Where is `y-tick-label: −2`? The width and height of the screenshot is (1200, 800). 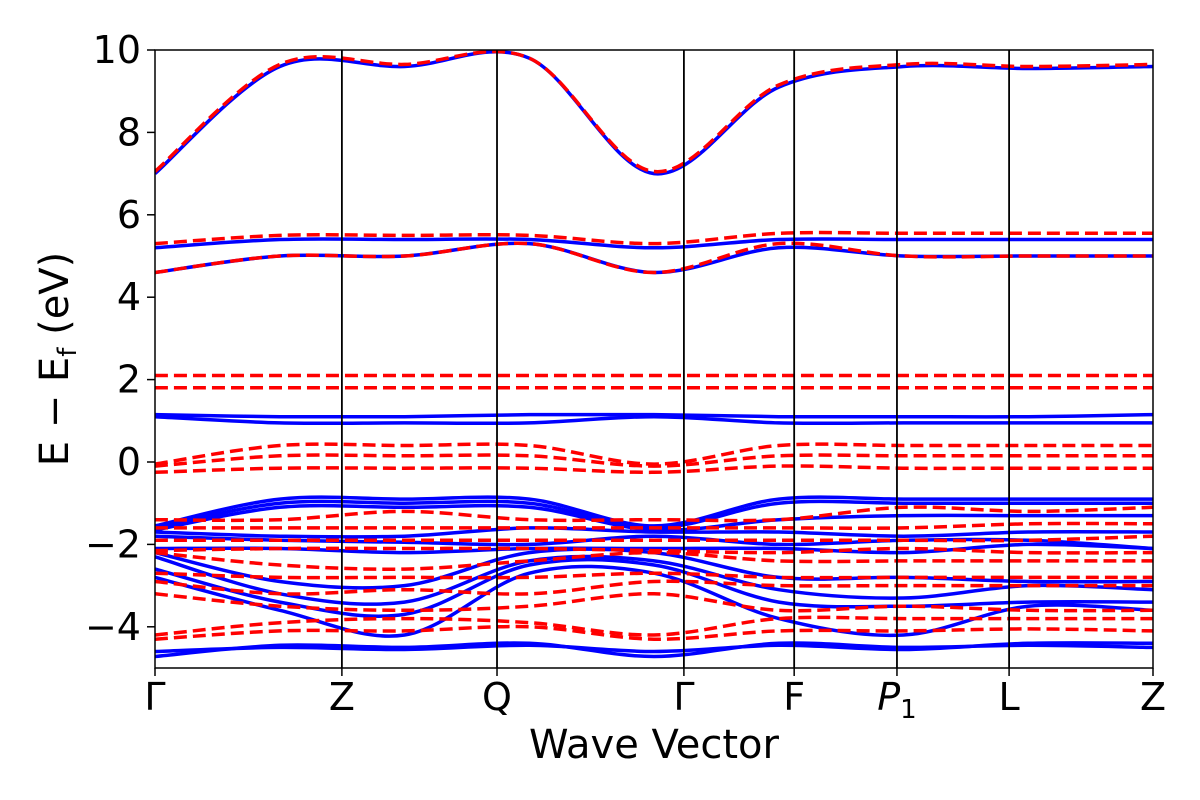 y-tick-label: −2 is located at coordinates (113, 544).